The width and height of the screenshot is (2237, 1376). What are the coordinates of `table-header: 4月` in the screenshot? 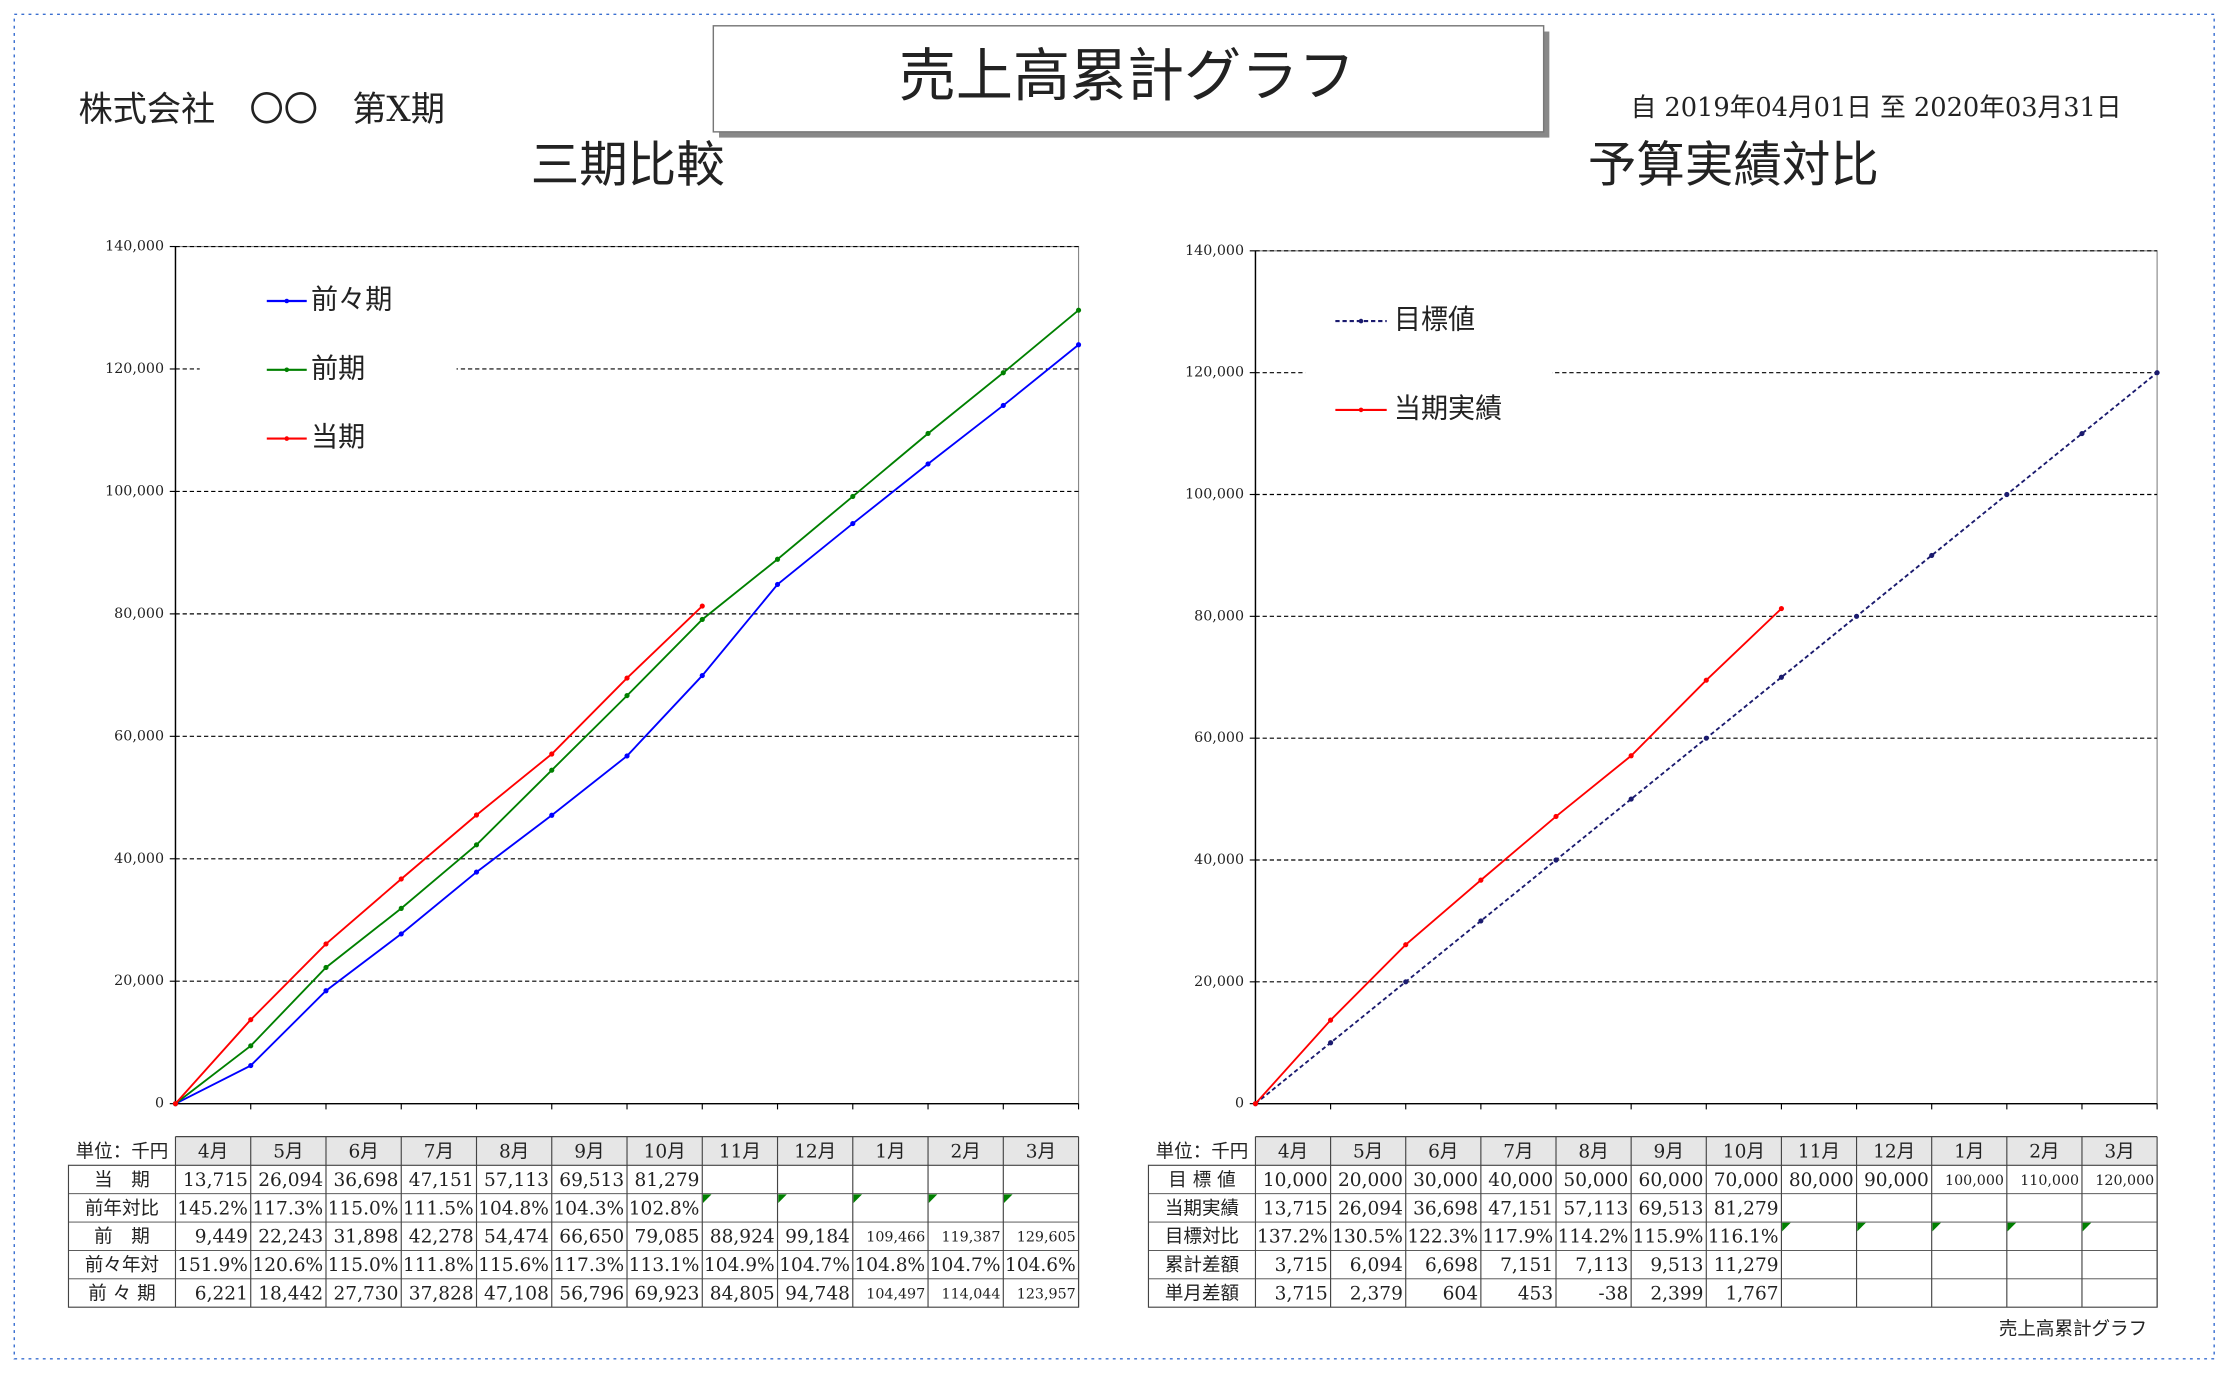 It's located at (213, 1151).